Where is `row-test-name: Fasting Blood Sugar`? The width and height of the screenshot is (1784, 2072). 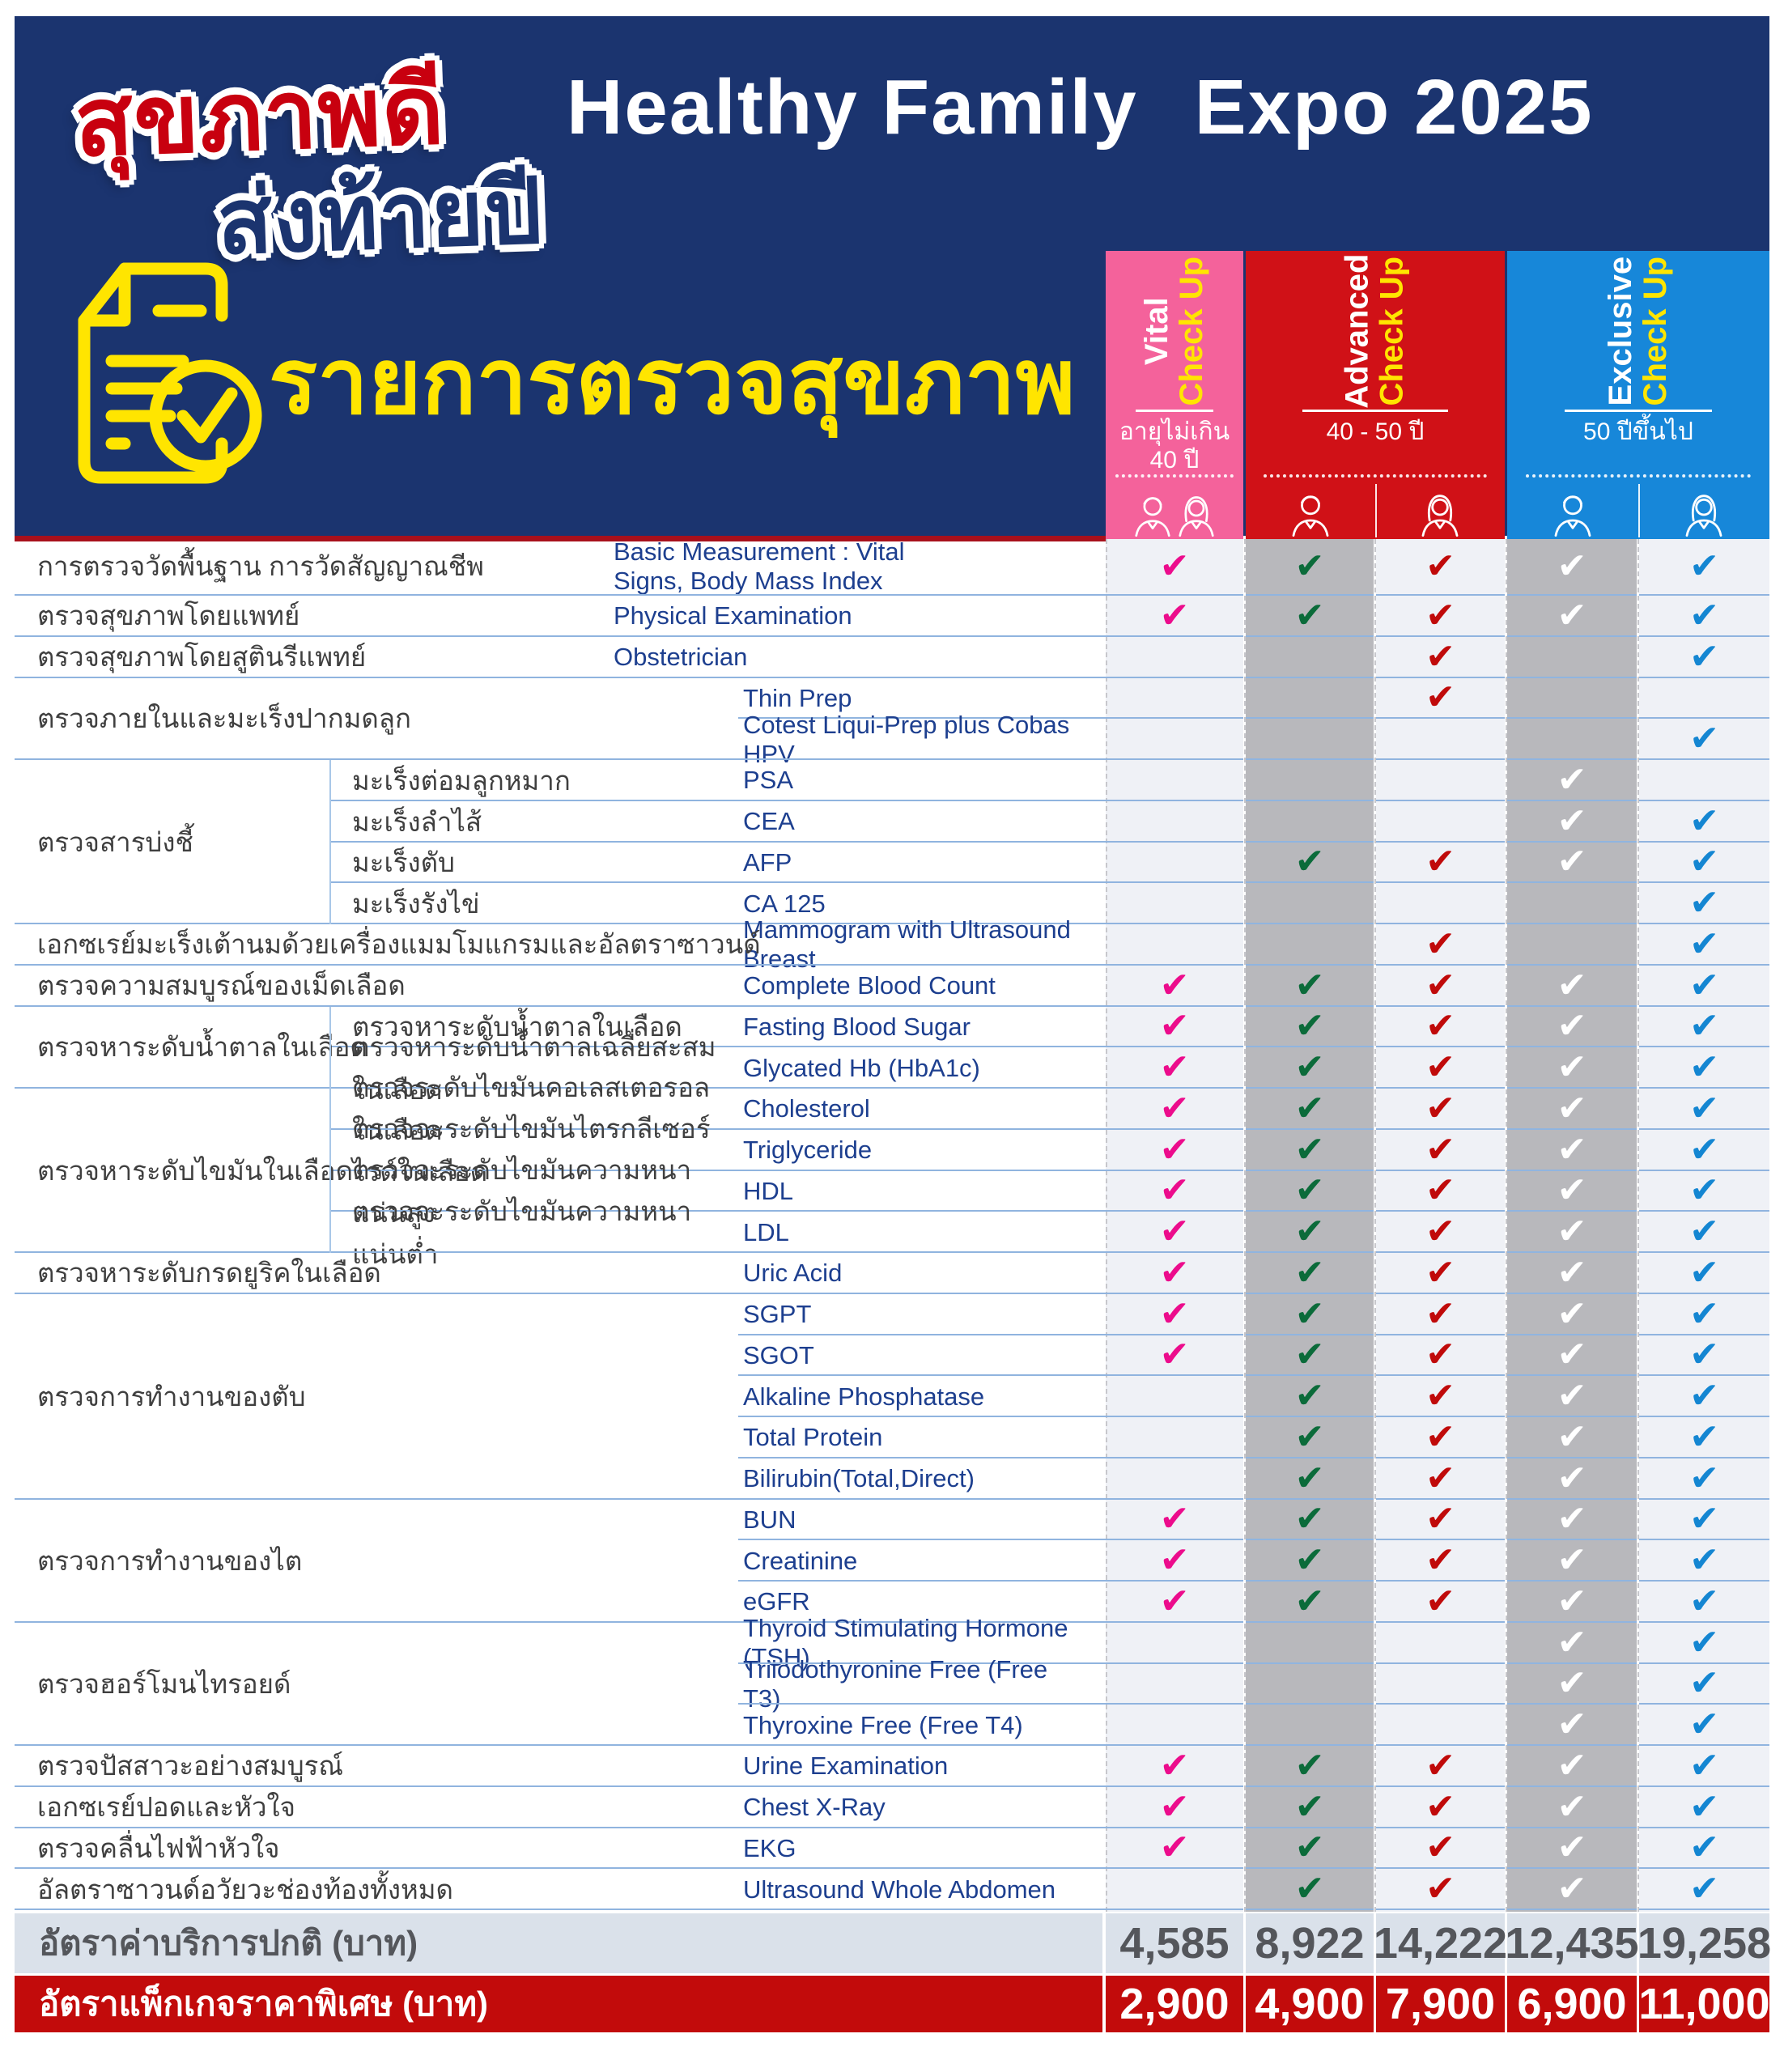
row-test-name: Fasting Blood Sugar is located at coordinates (857, 1026).